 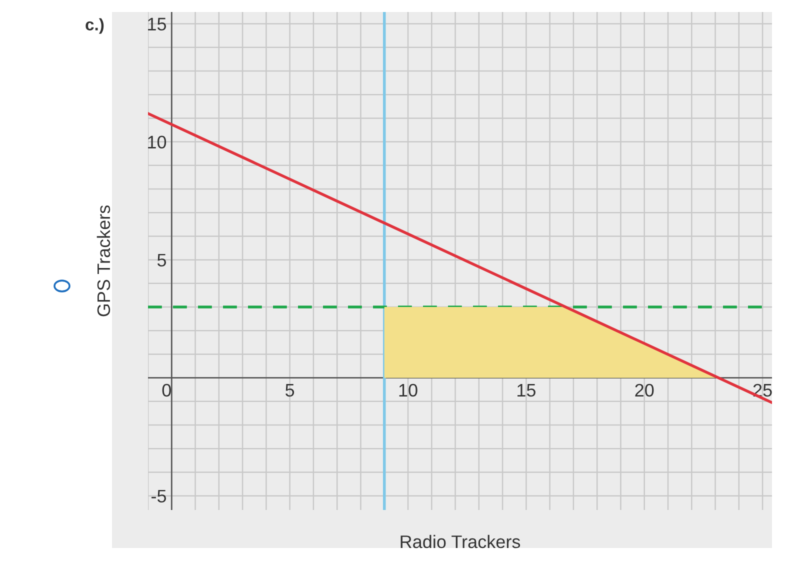 I want to click on y-tick-label: 5, so click(x=161, y=260).